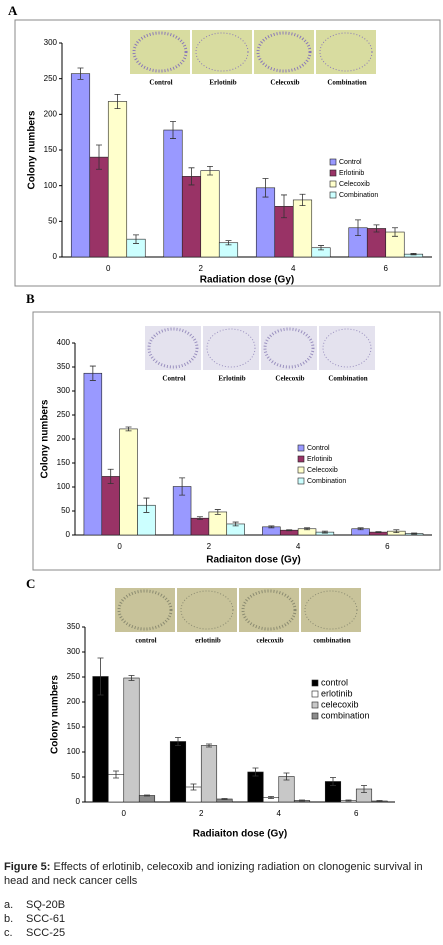 The image size is (443, 945). Describe the element at coordinates (64, 462) in the screenshot. I see `y-tick-label: 150` at that location.